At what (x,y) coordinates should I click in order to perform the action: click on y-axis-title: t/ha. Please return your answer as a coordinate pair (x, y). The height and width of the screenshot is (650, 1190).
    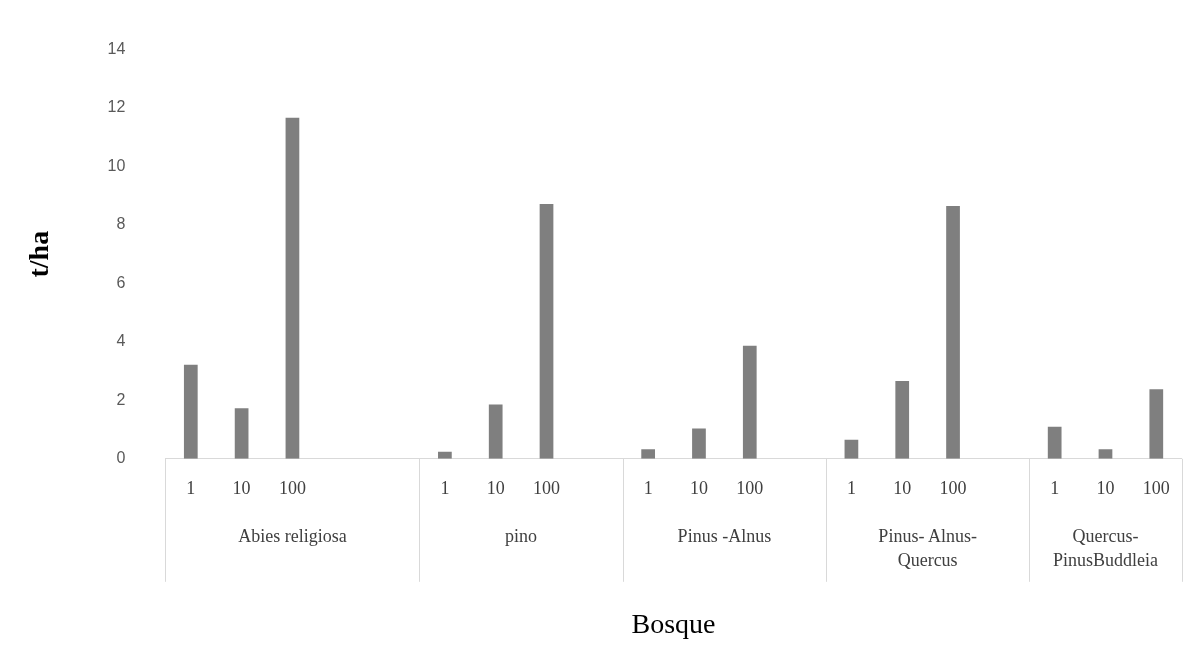
    Looking at the image, I should click on (39, 254).